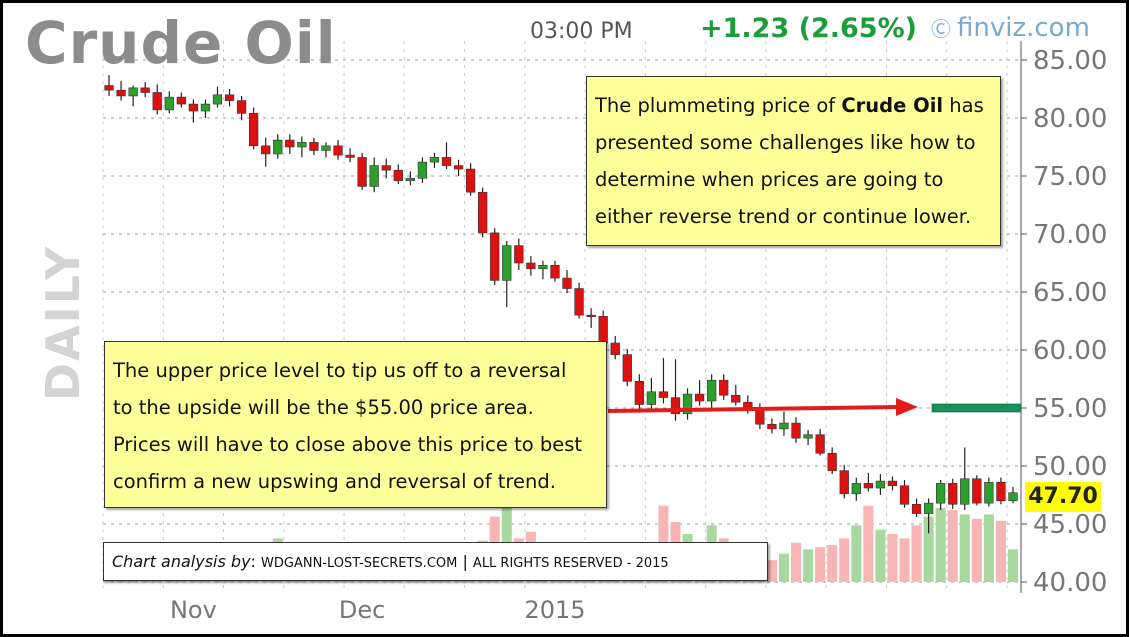  I want to click on y-tick-label: 40.00, so click(1070, 583).